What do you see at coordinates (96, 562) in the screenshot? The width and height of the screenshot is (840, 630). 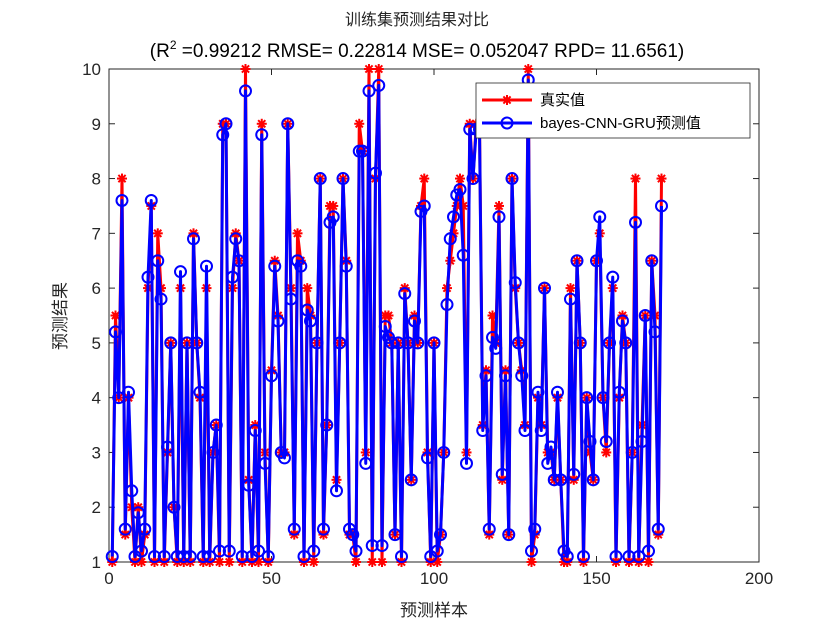 I see `y-tick-label: 1` at bounding box center [96, 562].